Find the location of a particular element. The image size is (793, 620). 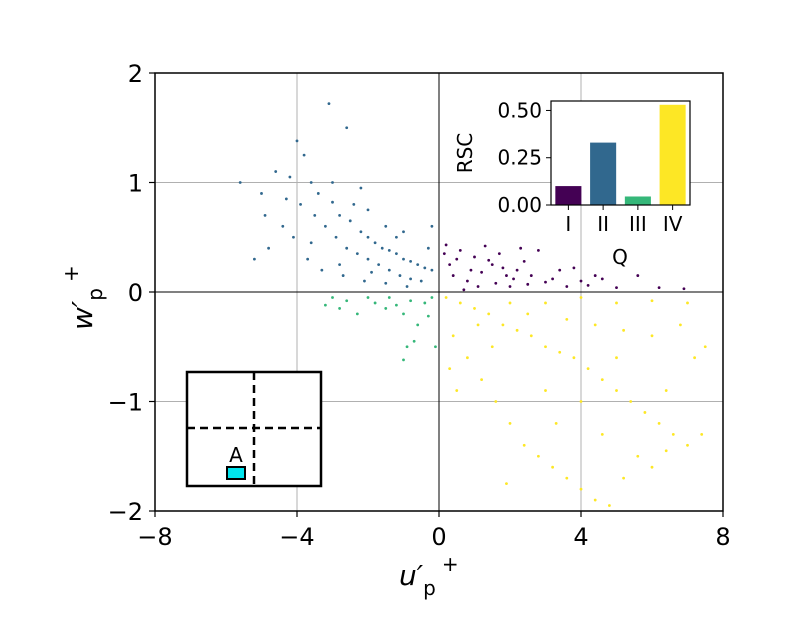

inset-x-tick-label: I is located at coordinates (568, 224).